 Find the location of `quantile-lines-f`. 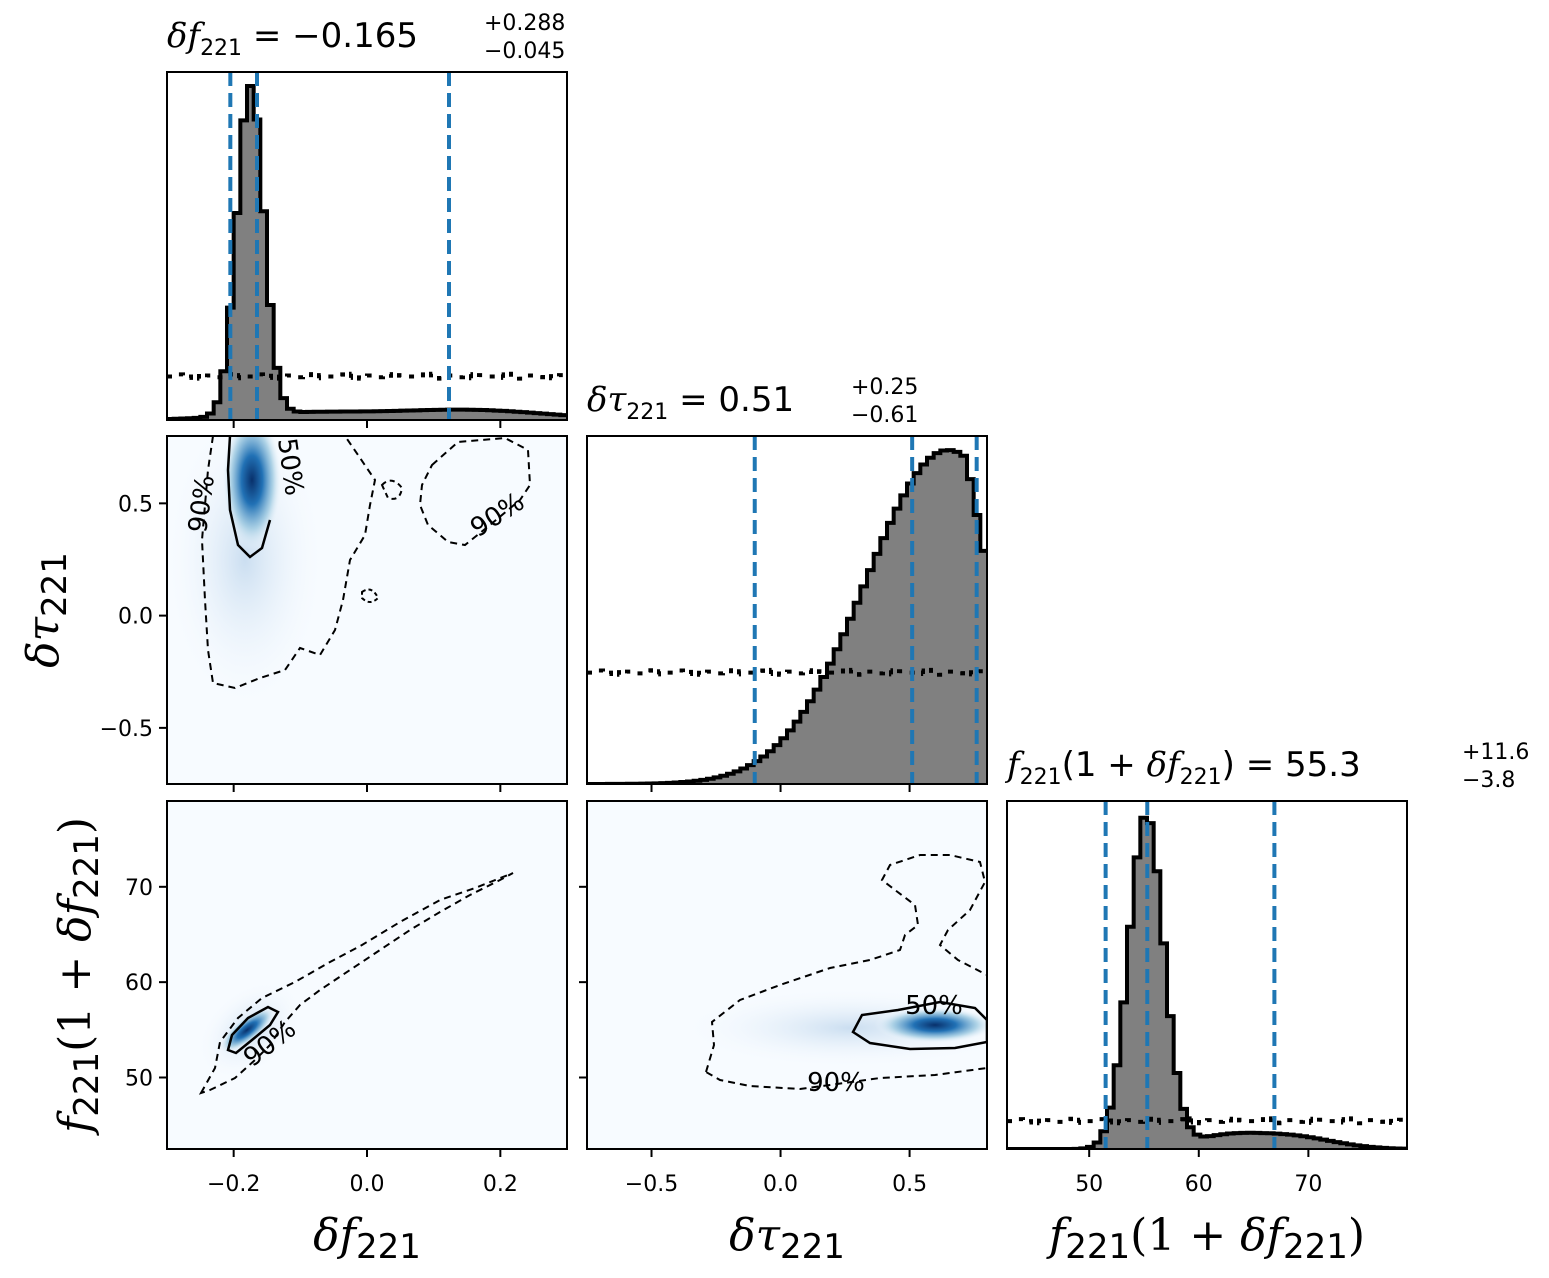

quantile-lines-f is located at coordinates (1190, 975).